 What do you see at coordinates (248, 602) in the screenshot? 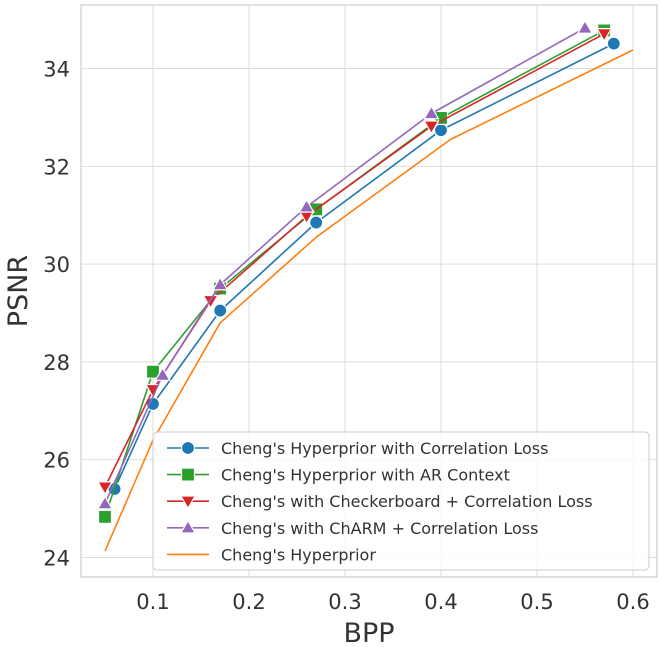
I see `x-tick-label: 0.2` at bounding box center [248, 602].